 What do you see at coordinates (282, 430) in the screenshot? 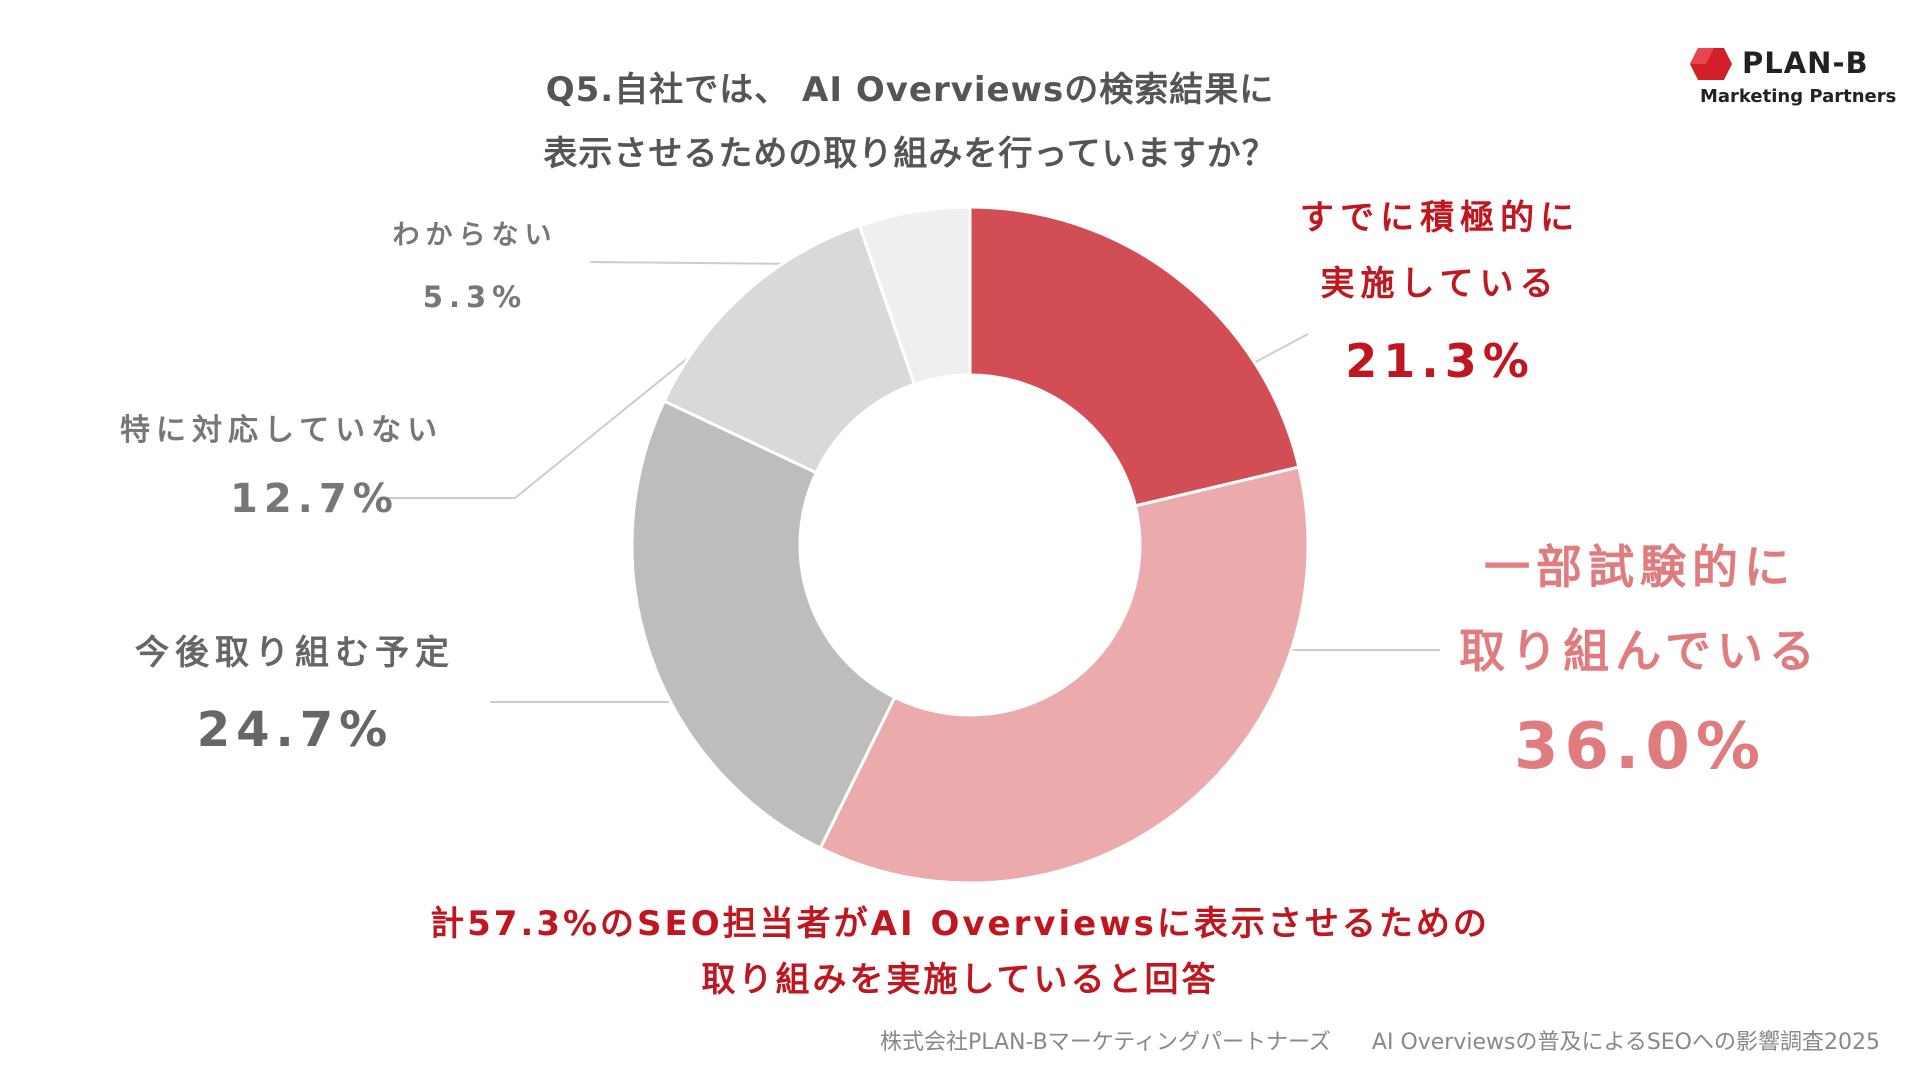
I see `label-none-line-1: 特に対応していない` at bounding box center [282, 430].